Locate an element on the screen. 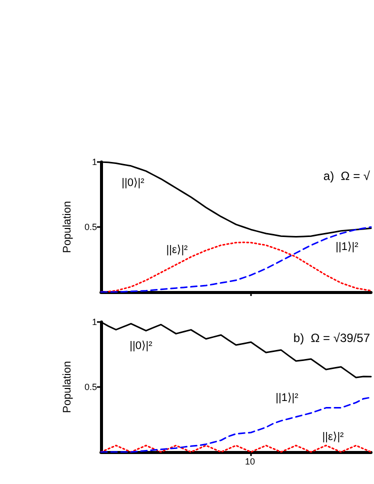 The image size is (374, 484). text: 10 is located at coordinates (250, 461).